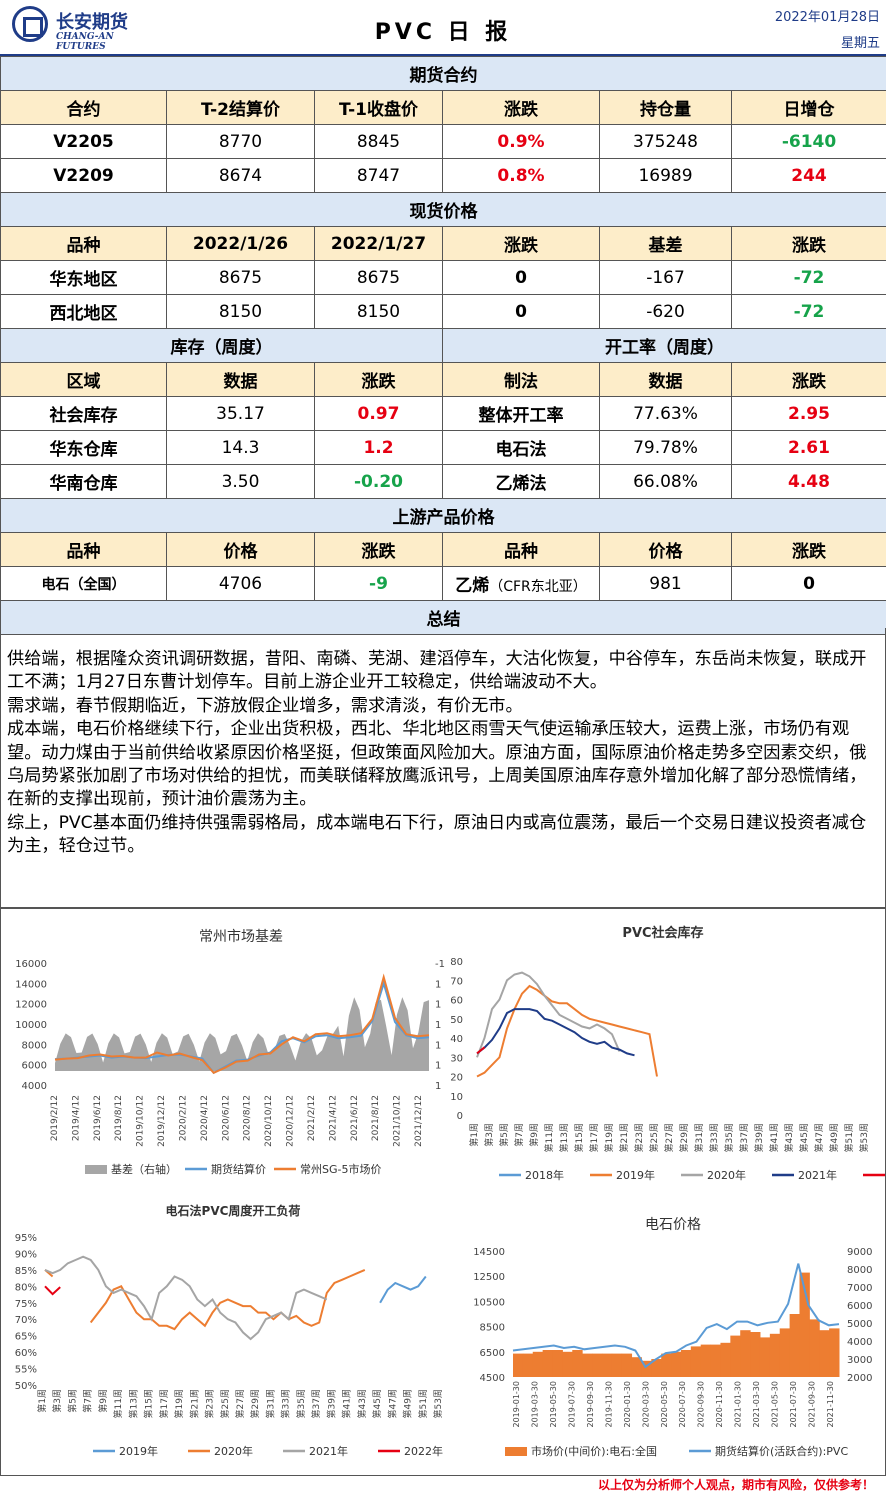 The height and width of the screenshot is (1496, 886). I want to click on logo-cn: 长安期货, so click(92, 22).